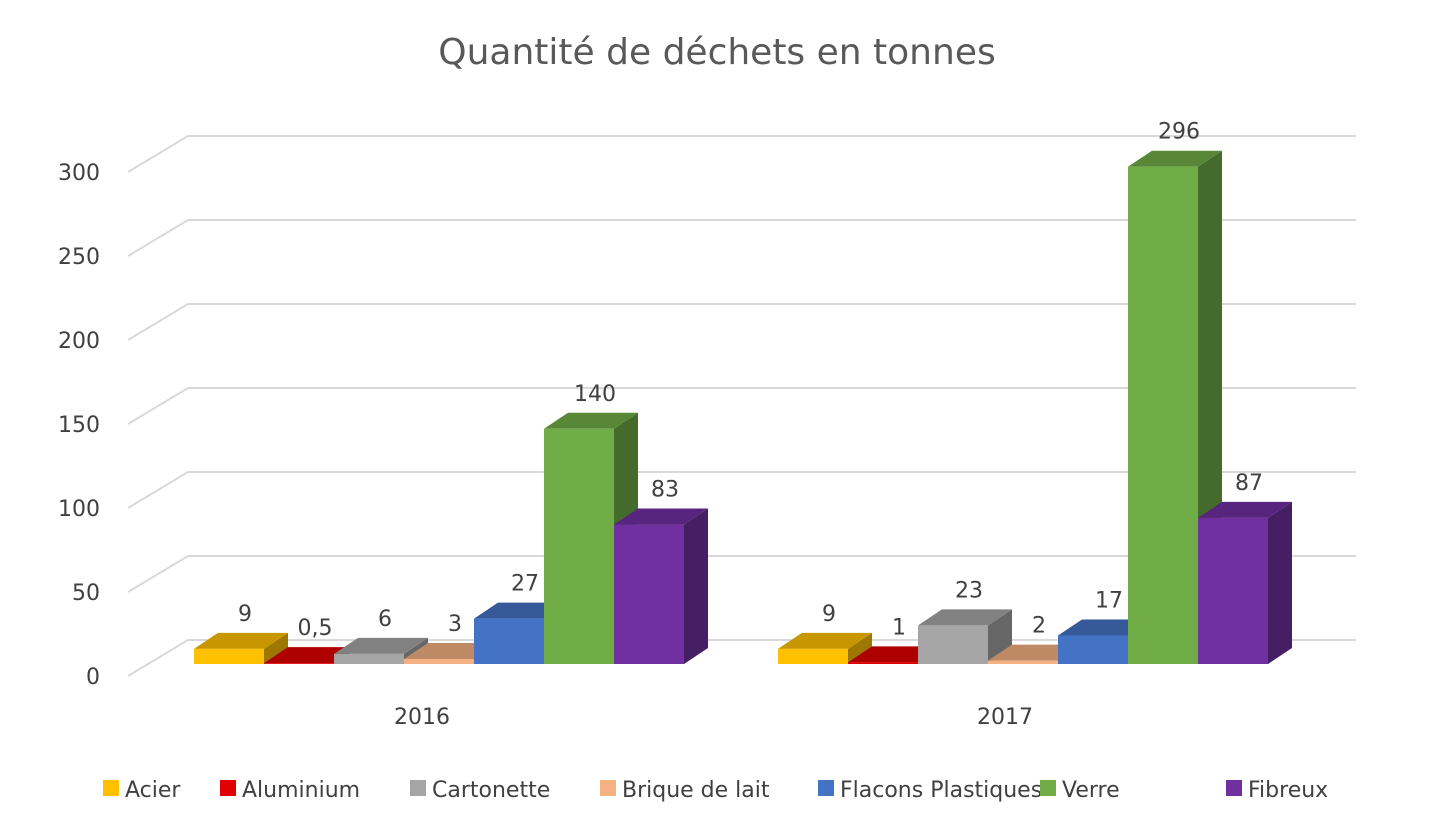  What do you see at coordinates (93, 677) in the screenshot?
I see `y-tick-label: 0` at bounding box center [93, 677].